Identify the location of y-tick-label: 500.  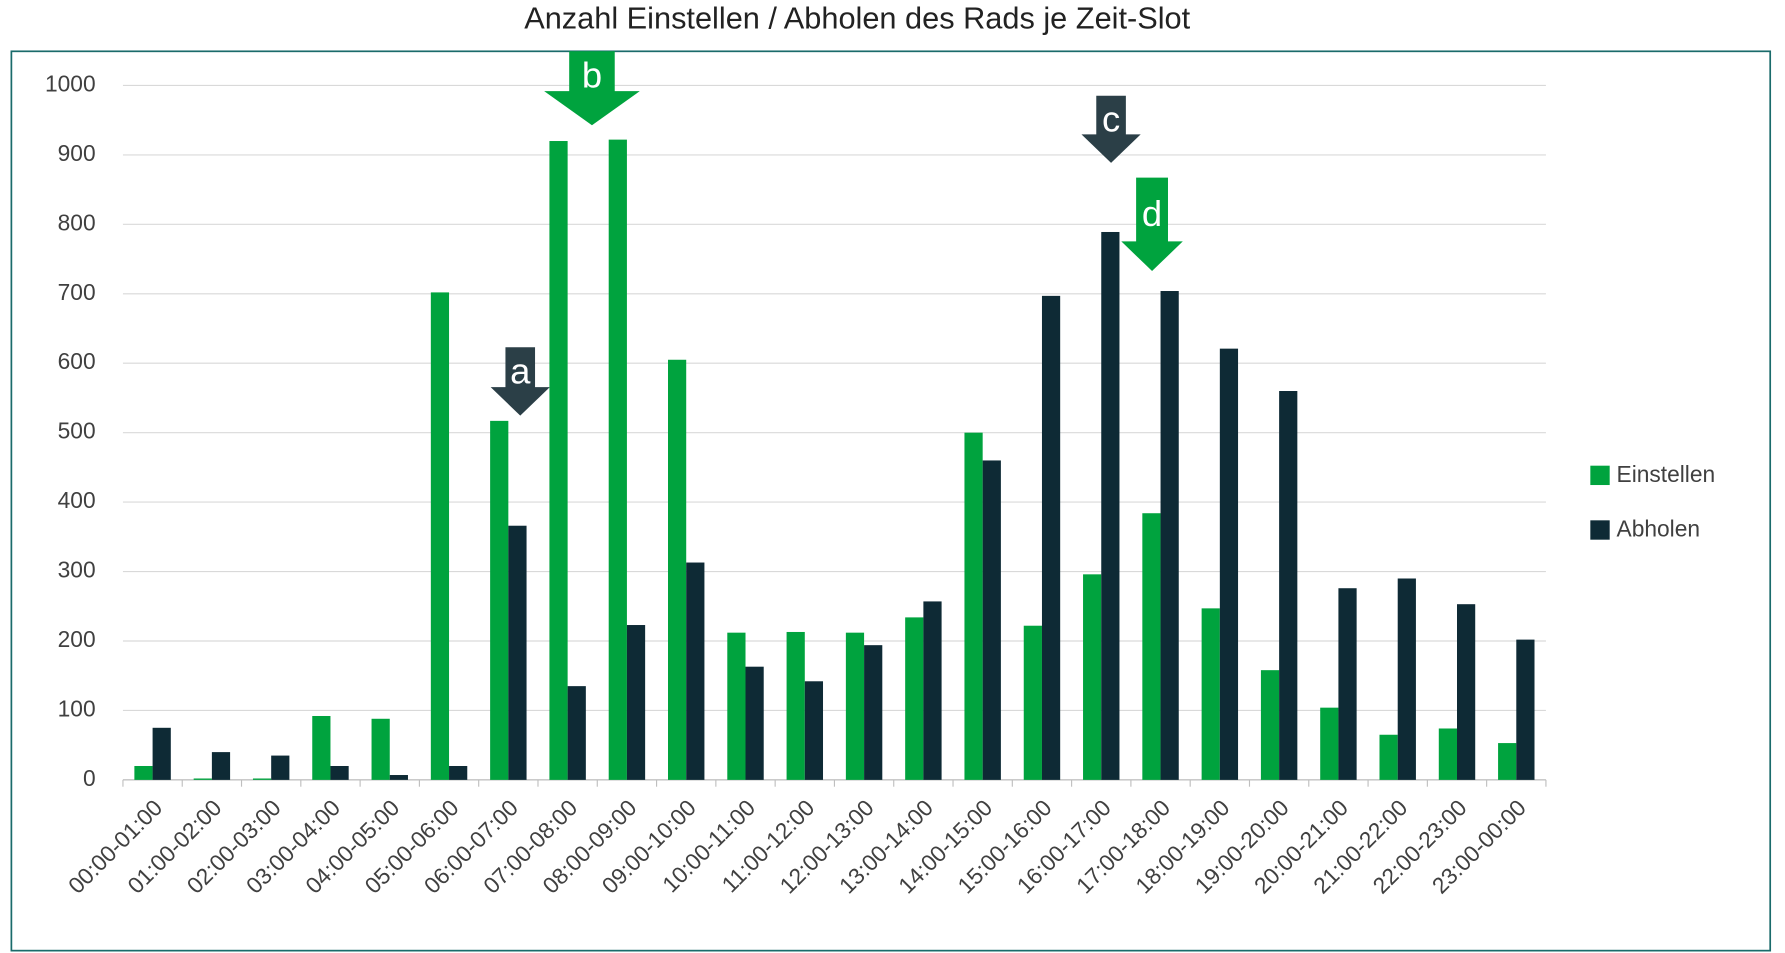
(77, 431).